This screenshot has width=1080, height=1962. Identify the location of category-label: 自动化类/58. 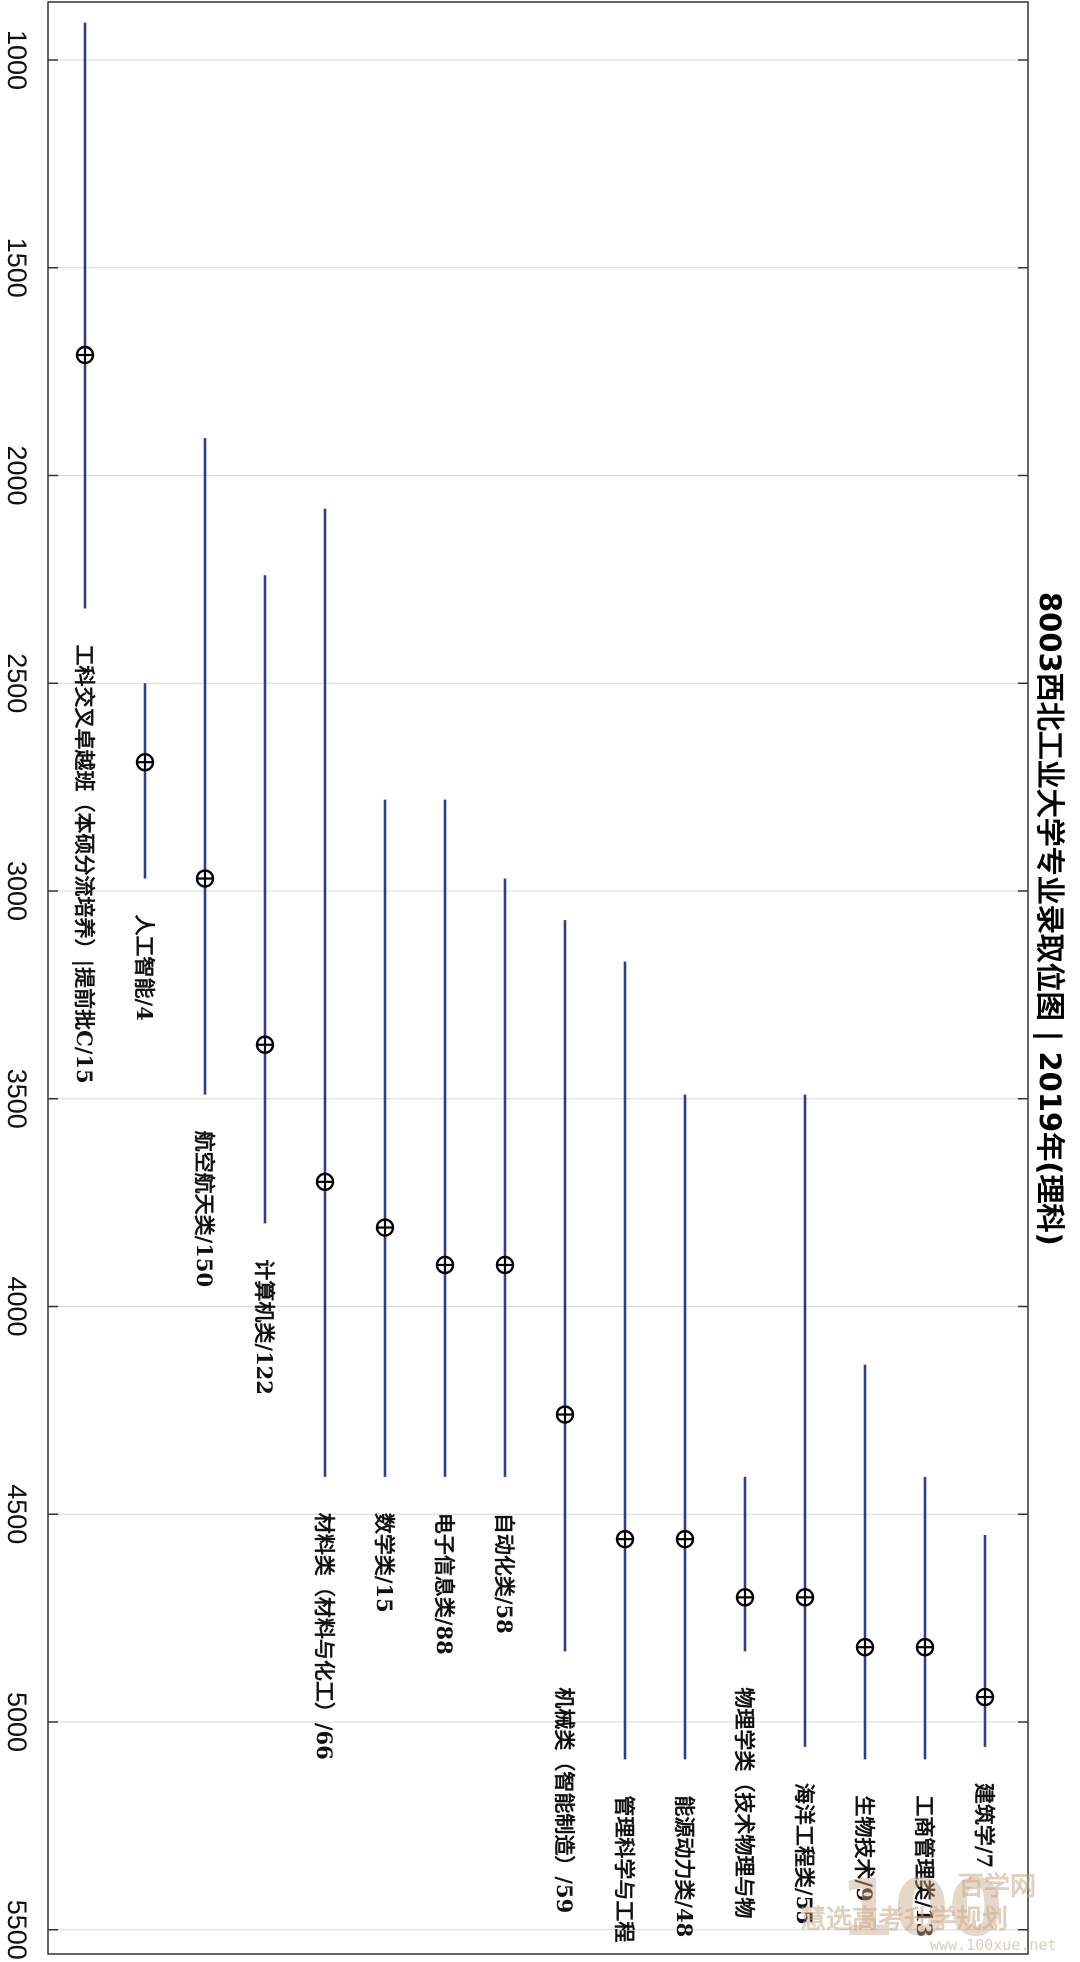
(504, 1573).